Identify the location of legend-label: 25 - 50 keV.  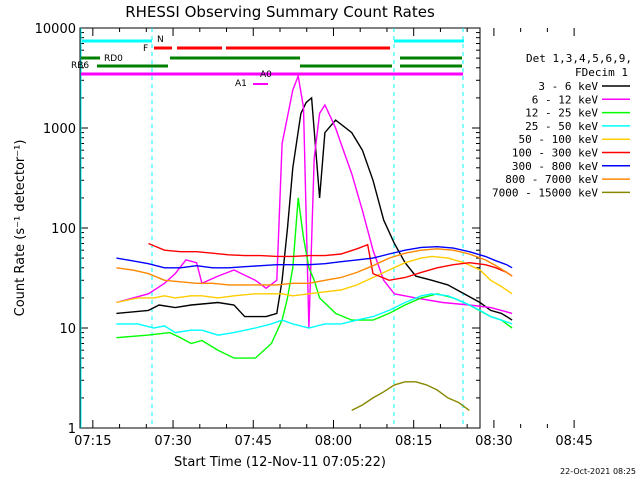
(561, 126).